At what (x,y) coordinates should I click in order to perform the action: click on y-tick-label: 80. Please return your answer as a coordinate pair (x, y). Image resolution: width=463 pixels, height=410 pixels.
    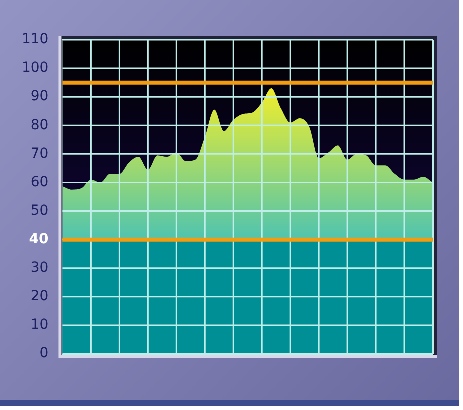
    Looking at the image, I should click on (39, 125).